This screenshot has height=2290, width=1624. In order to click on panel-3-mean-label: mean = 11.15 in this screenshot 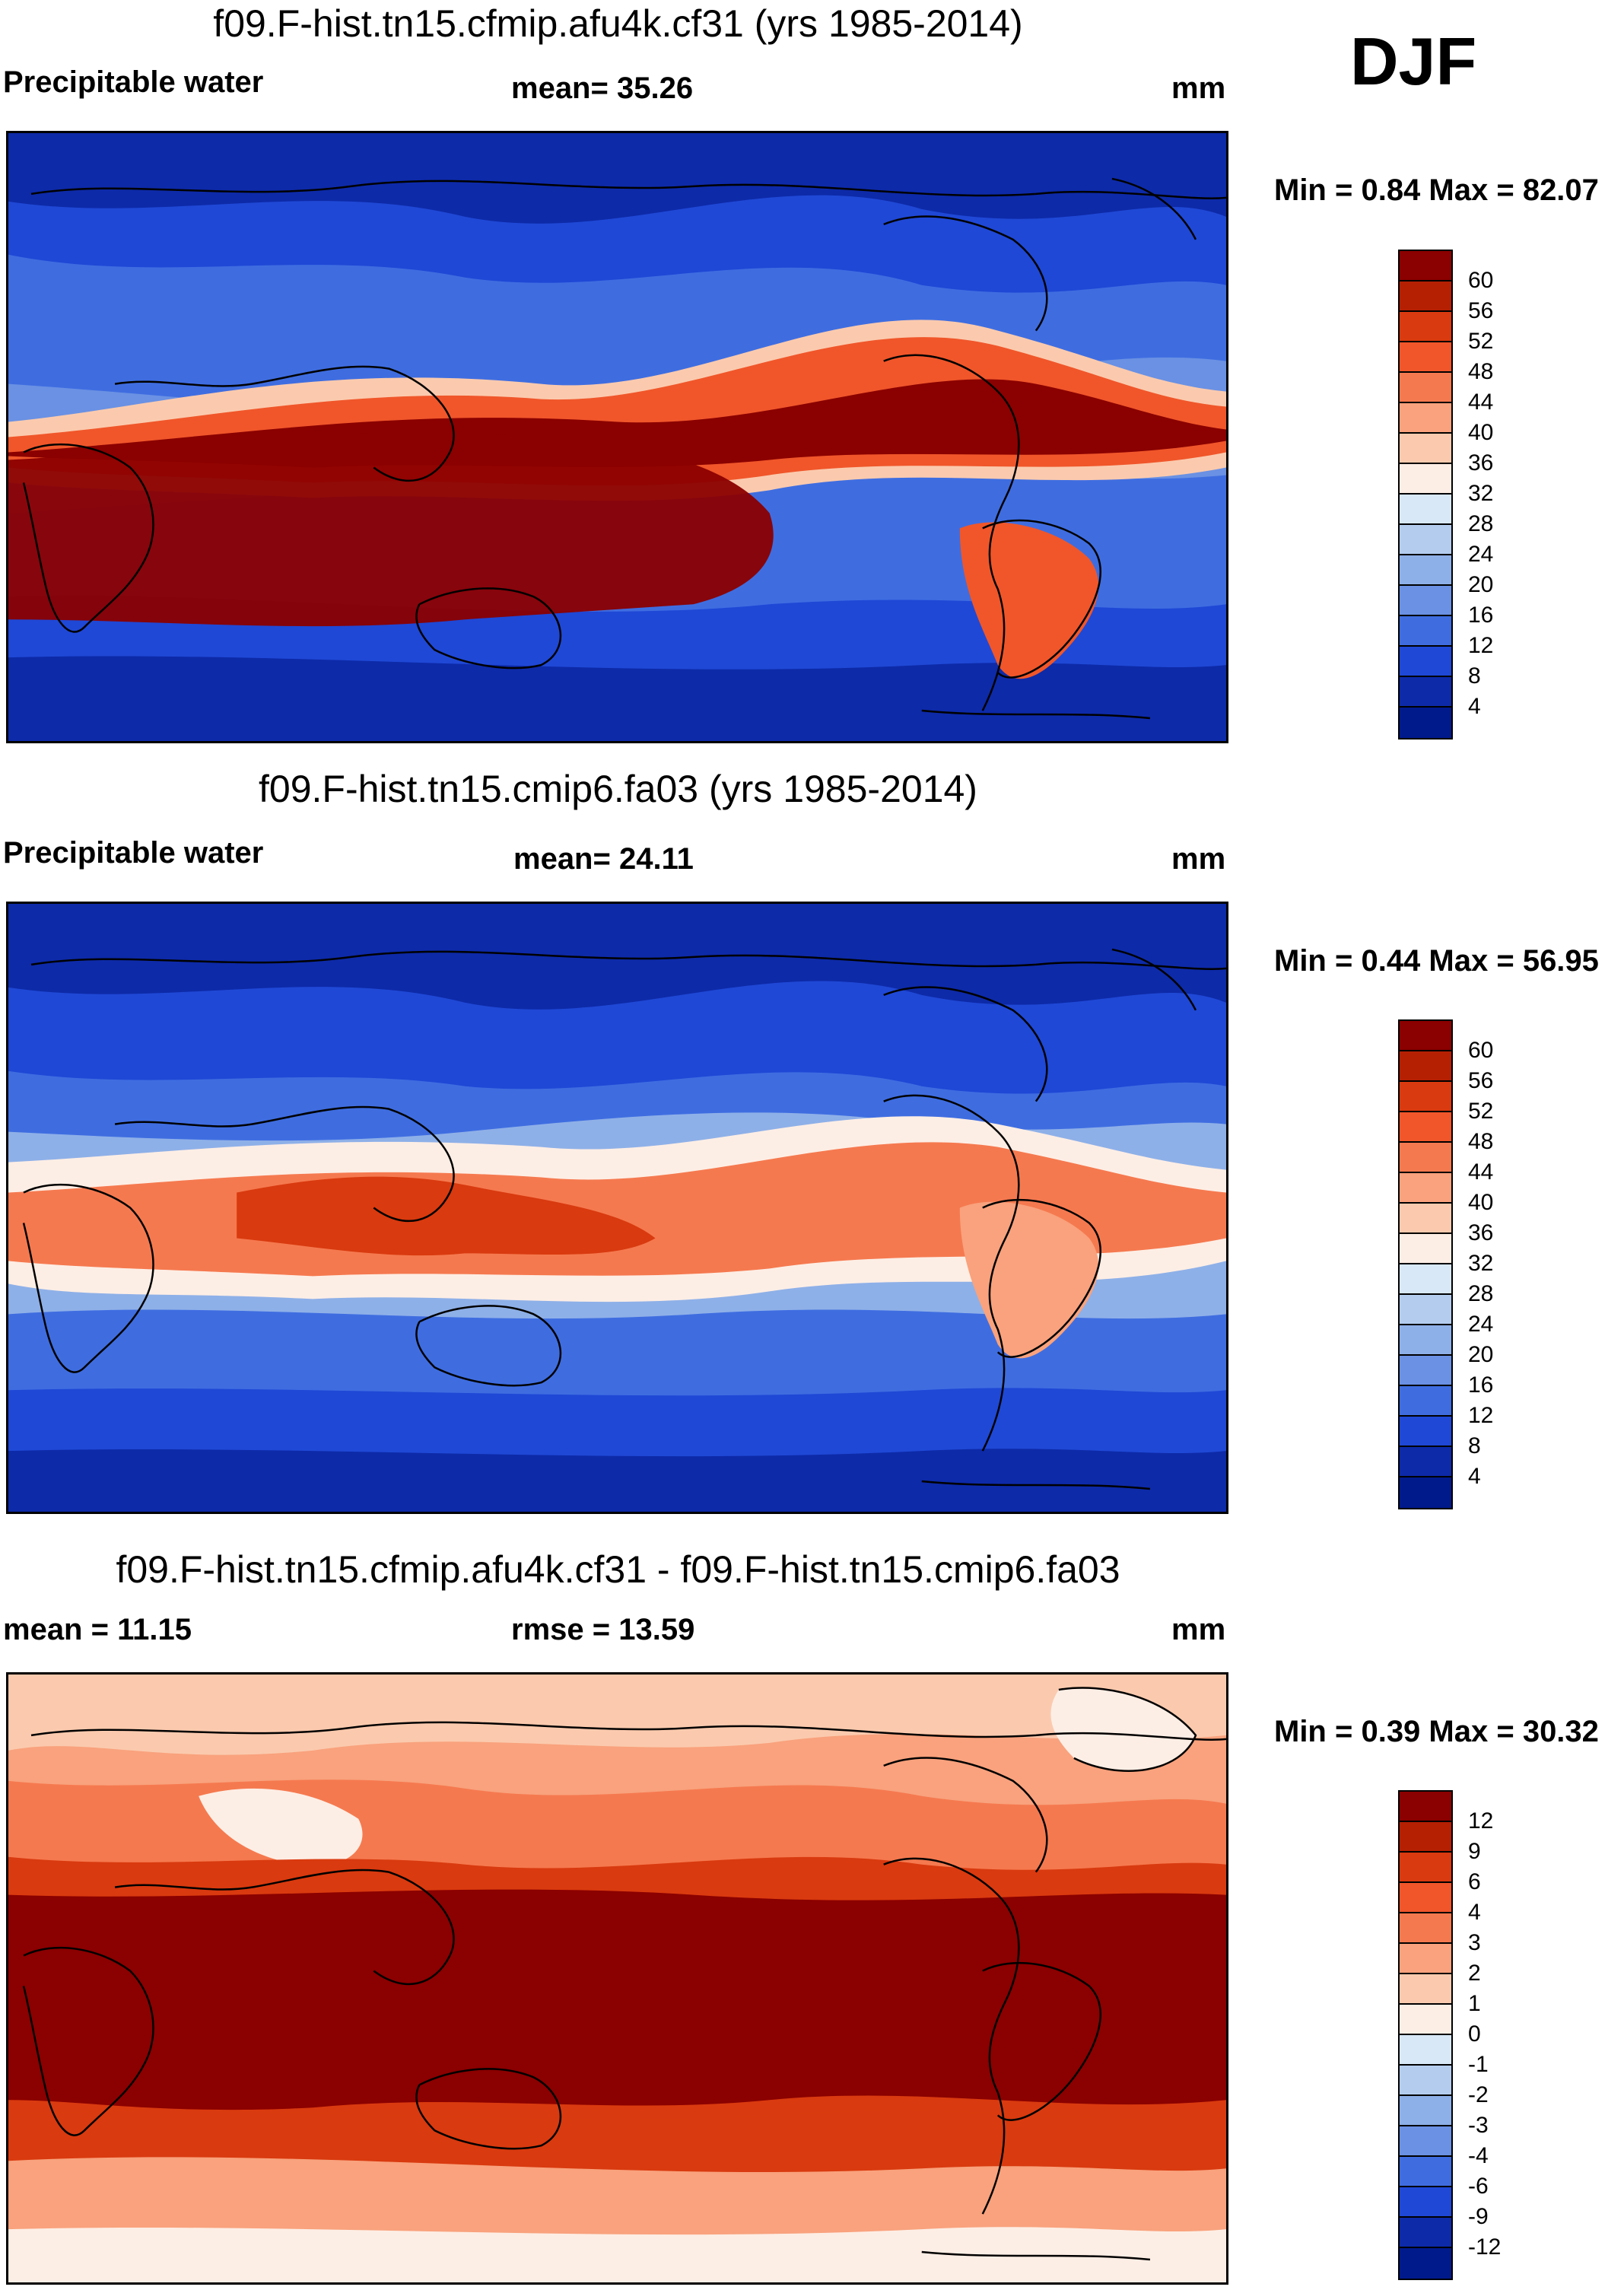, I will do `click(97, 1630)`.